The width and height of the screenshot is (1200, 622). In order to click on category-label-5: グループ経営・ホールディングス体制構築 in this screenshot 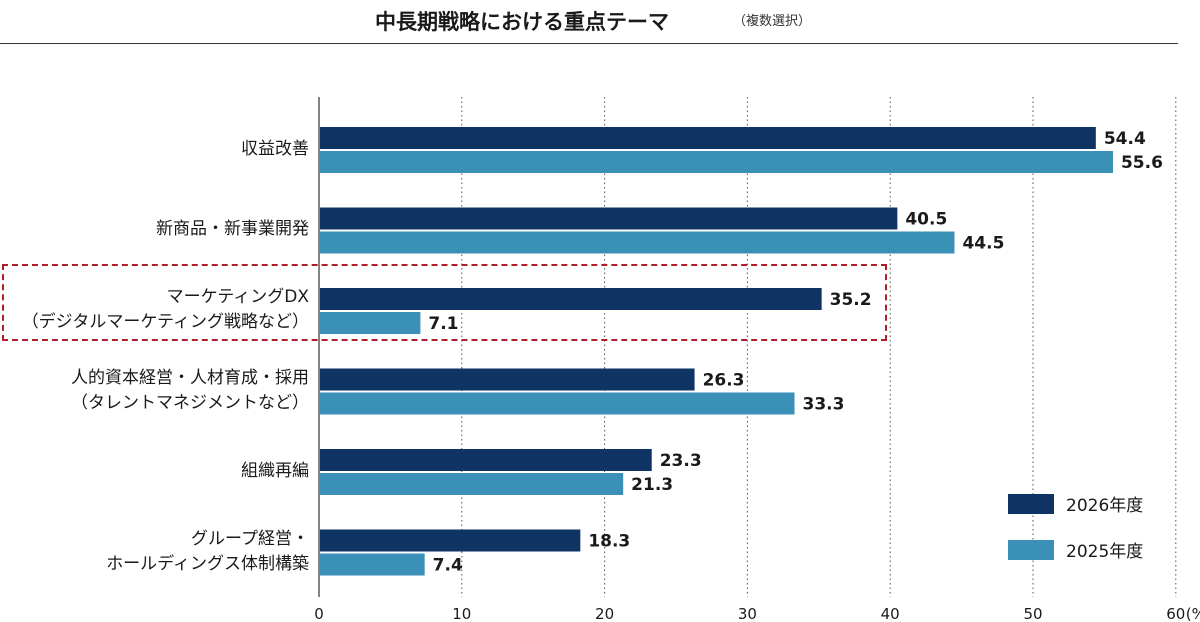, I will do `click(207, 552)`.